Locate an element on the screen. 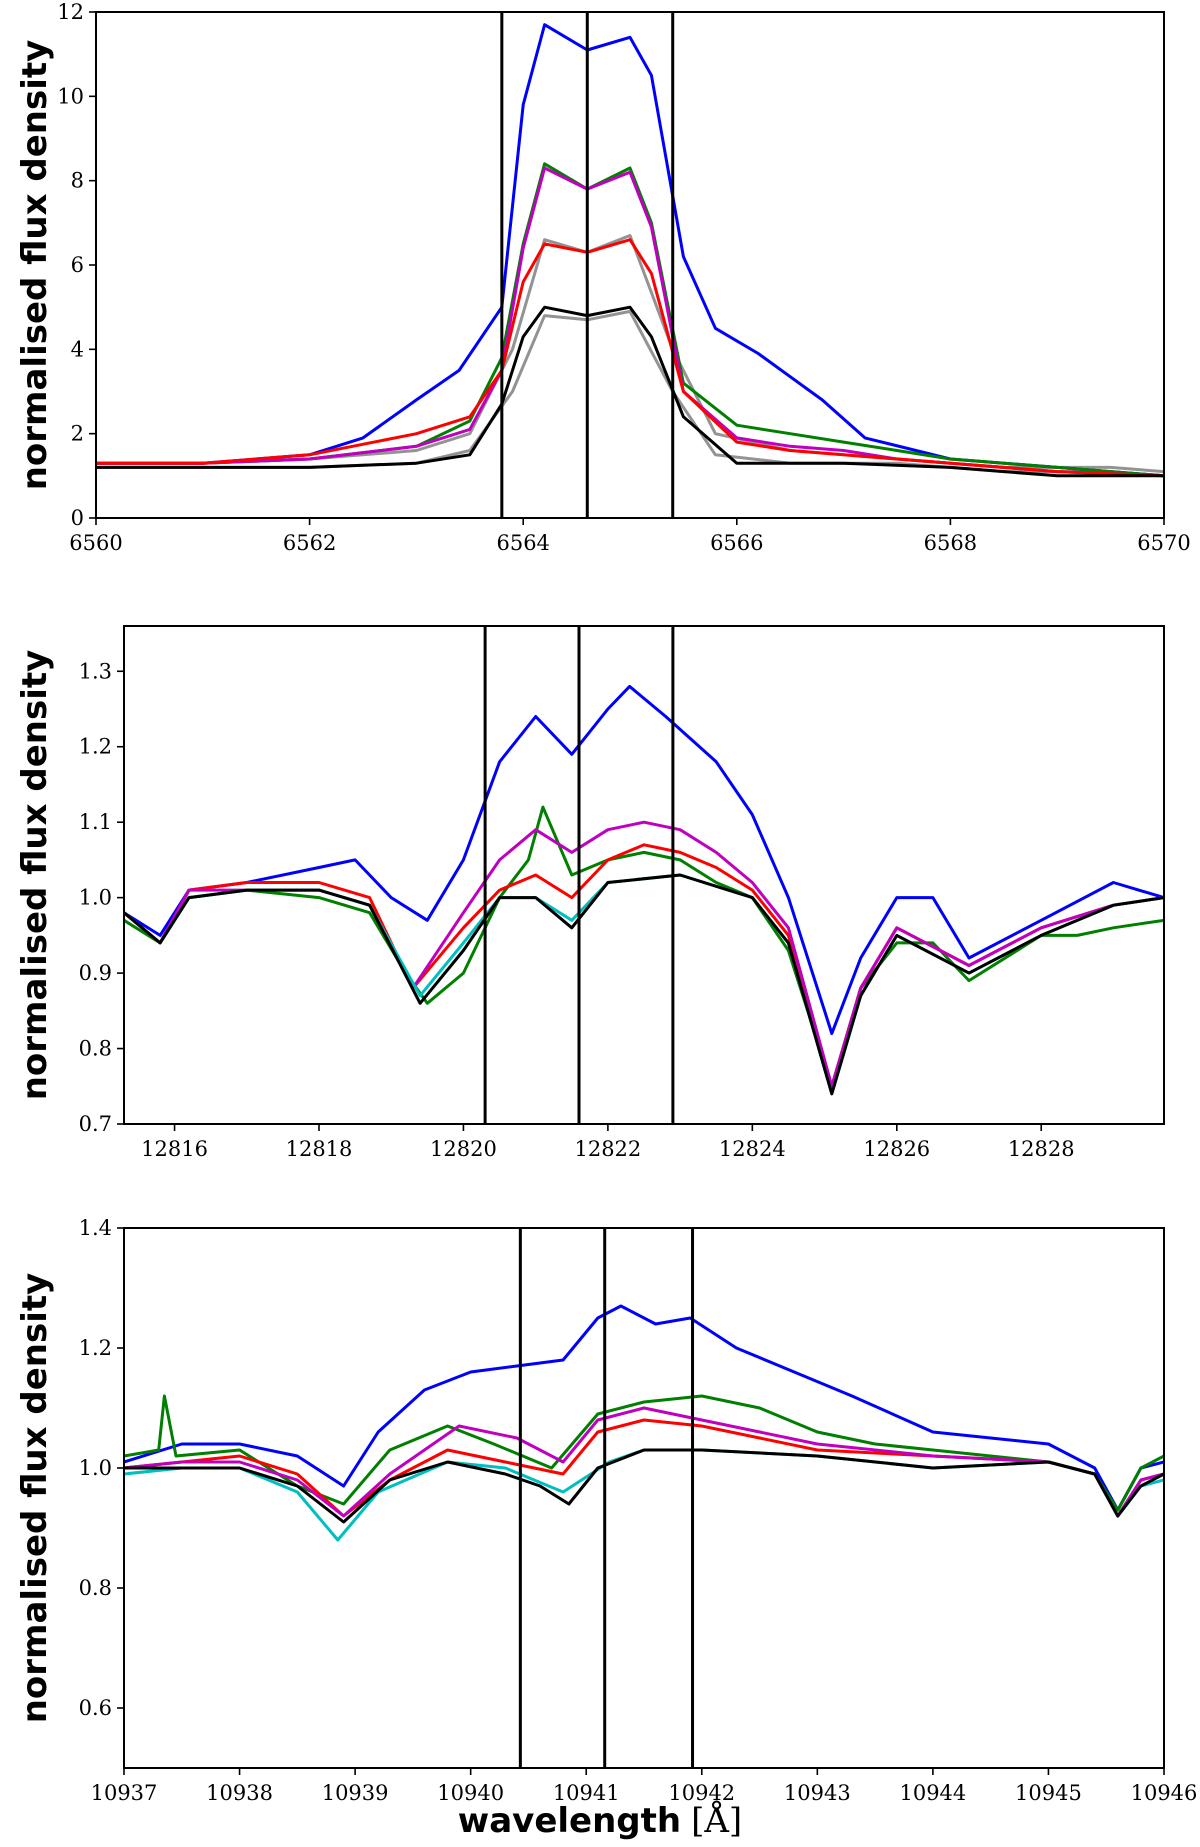 The image size is (1200, 1847). series-line-gray2 is located at coordinates (630, 354).